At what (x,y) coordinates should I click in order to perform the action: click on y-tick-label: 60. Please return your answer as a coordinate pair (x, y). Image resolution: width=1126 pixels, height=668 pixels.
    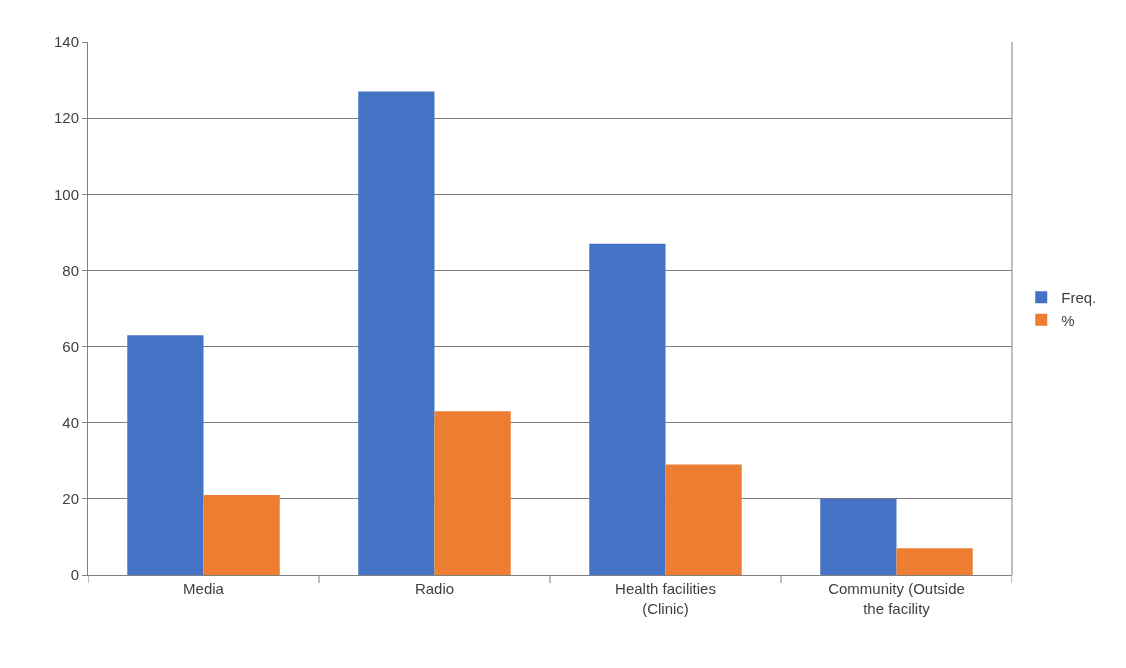
    Looking at the image, I should click on (70, 346).